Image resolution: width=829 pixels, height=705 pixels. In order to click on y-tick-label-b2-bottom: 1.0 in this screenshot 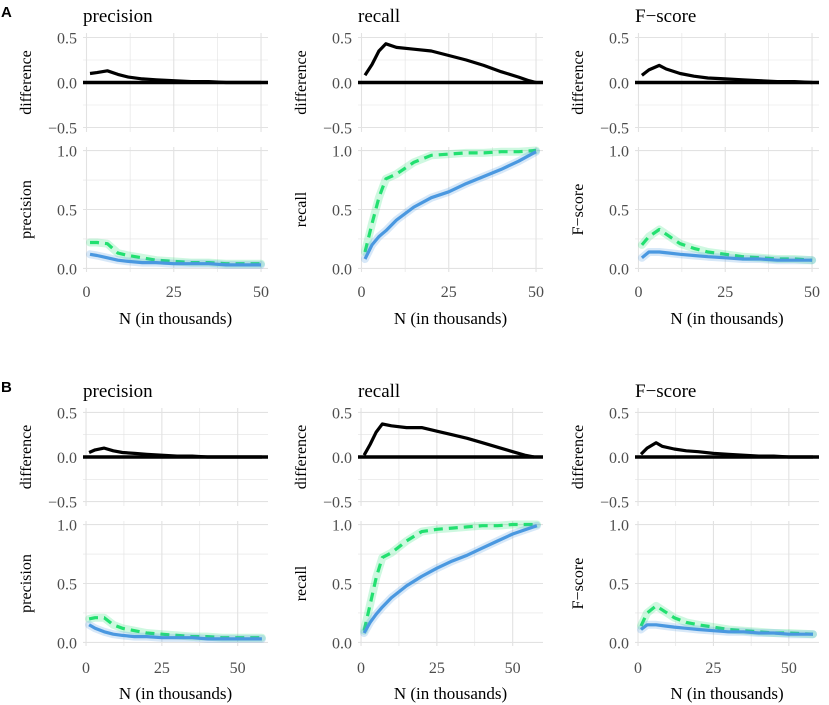, I will do `click(342, 526)`.